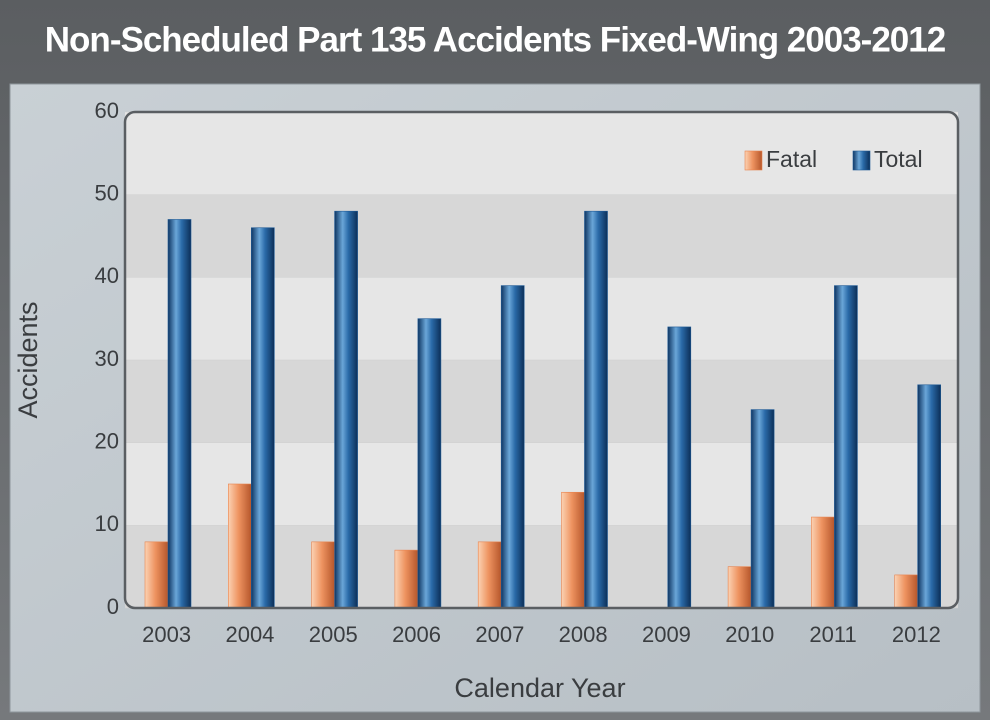  What do you see at coordinates (107, 110) in the screenshot?
I see `y-tick-label: 60` at bounding box center [107, 110].